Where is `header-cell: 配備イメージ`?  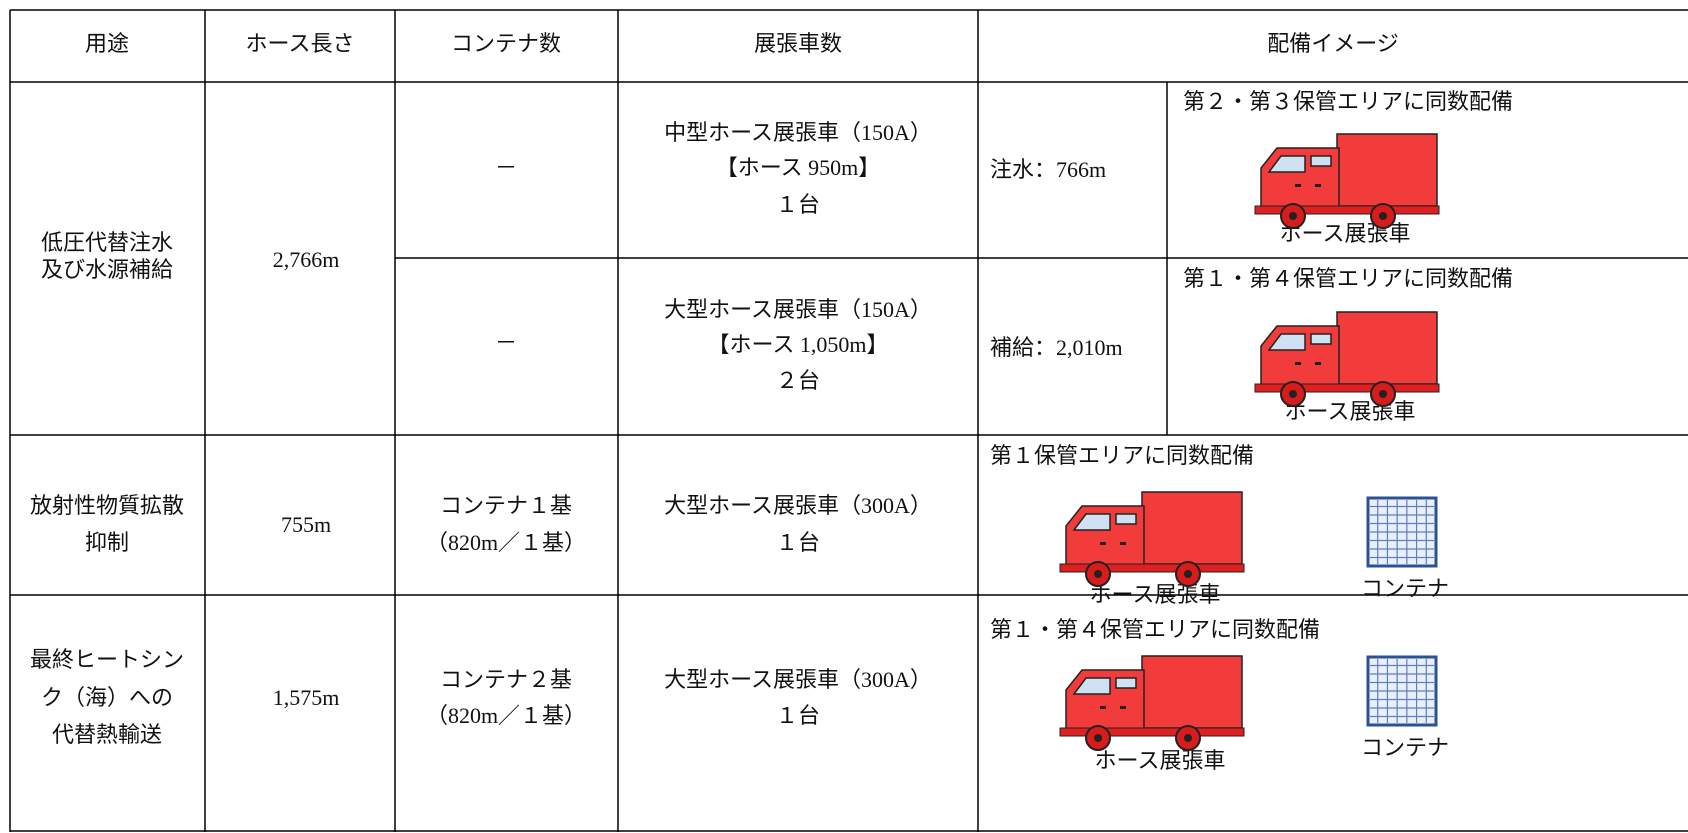
header-cell: 配備イメージ is located at coordinates (1333, 43).